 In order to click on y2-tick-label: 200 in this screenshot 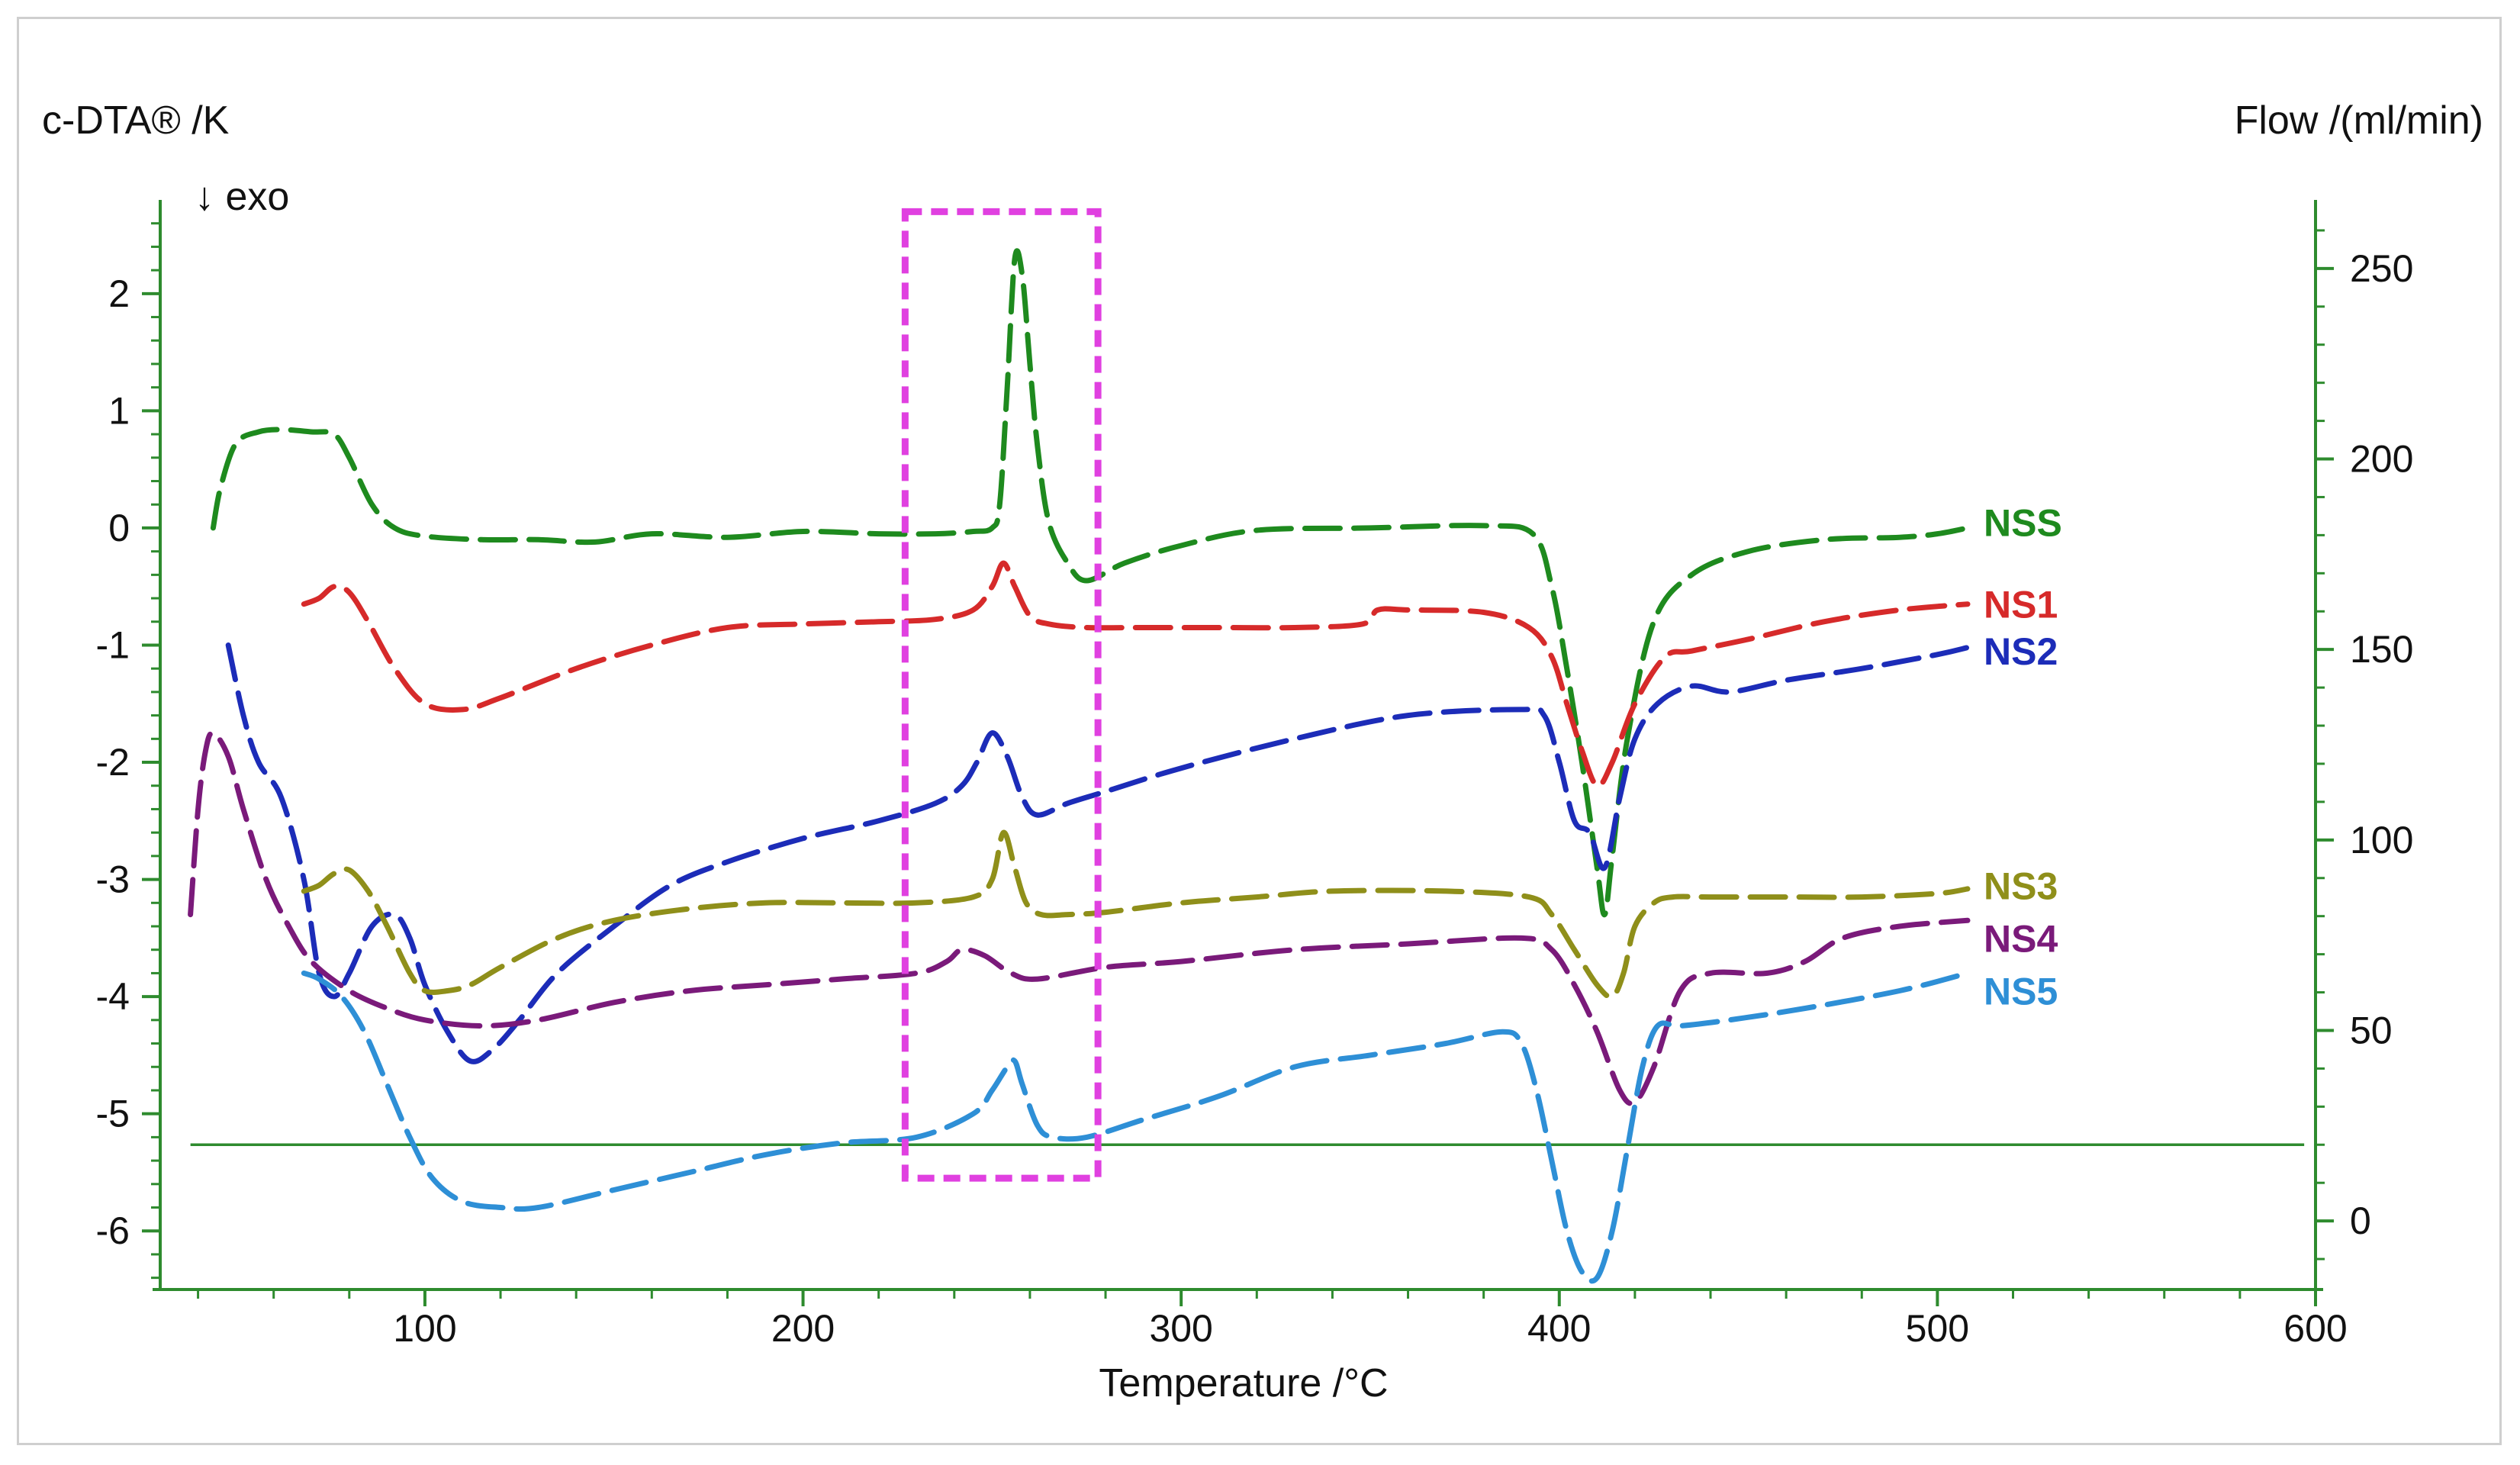, I will do `click(2381, 459)`.